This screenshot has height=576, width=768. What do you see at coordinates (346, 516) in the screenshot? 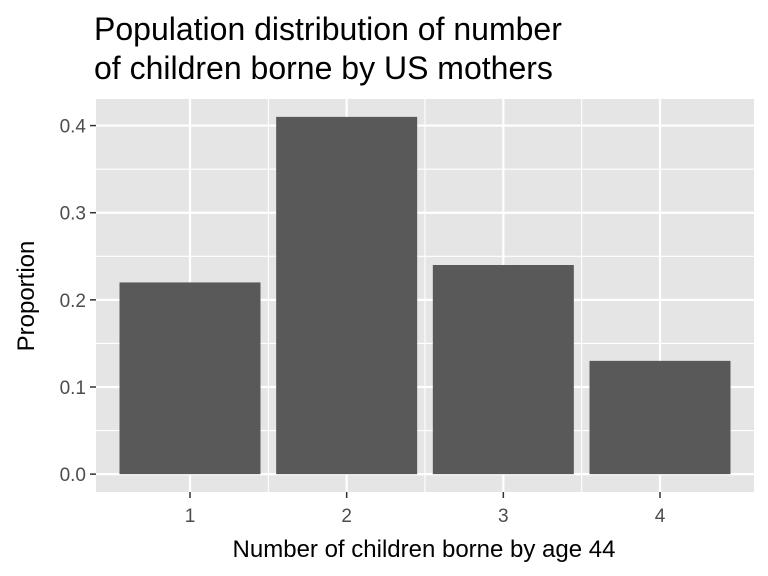
I see `x-tick-label: 2` at bounding box center [346, 516].